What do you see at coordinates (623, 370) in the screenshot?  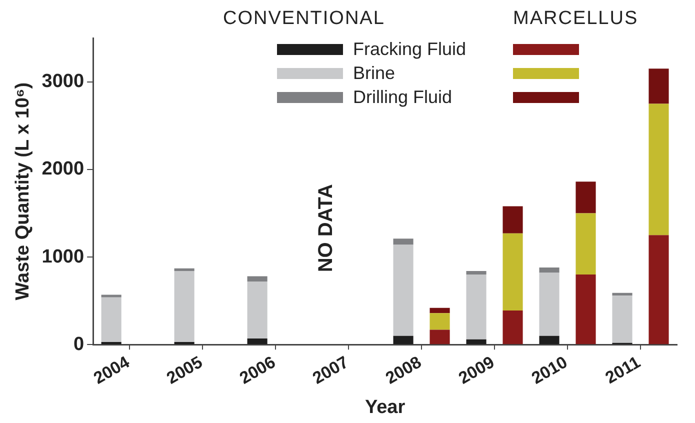 I see `x-tick-label: 2011` at bounding box center [623, 370].